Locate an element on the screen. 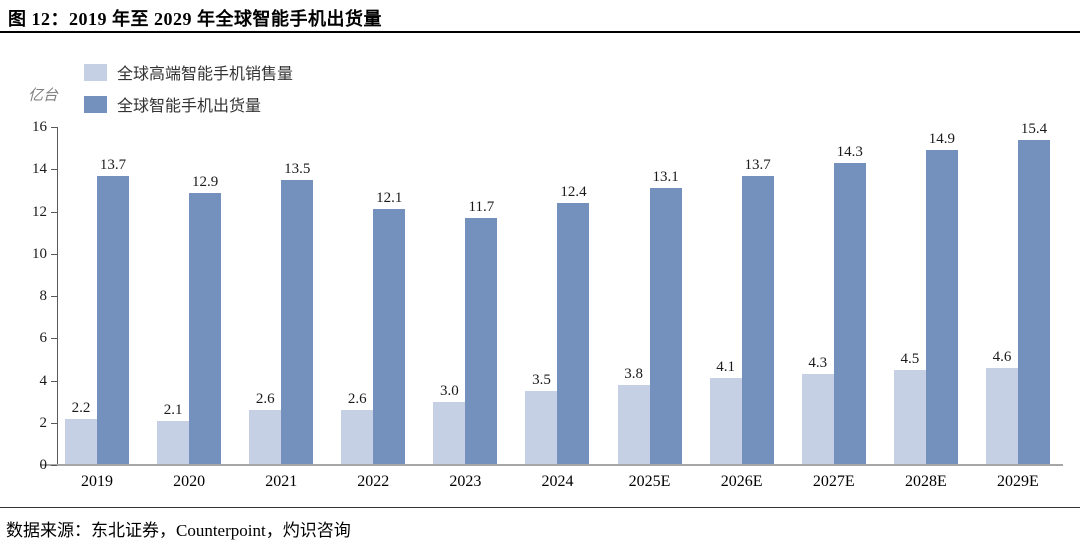 This screenshot has width=1080, height=546. bar: 15.4 is located at coordinates (1033, 293).